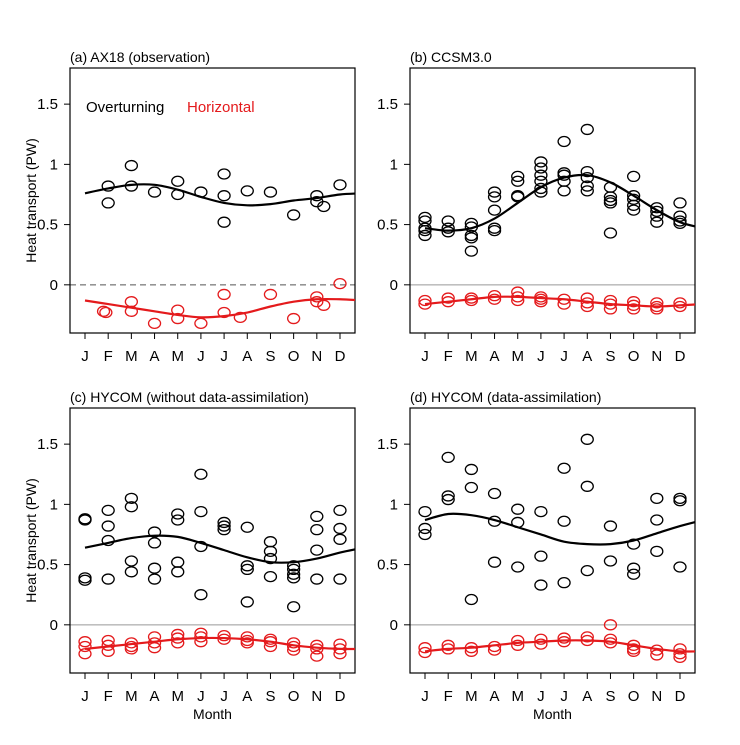  I want to click on series-horizontal, so click(216, 644).